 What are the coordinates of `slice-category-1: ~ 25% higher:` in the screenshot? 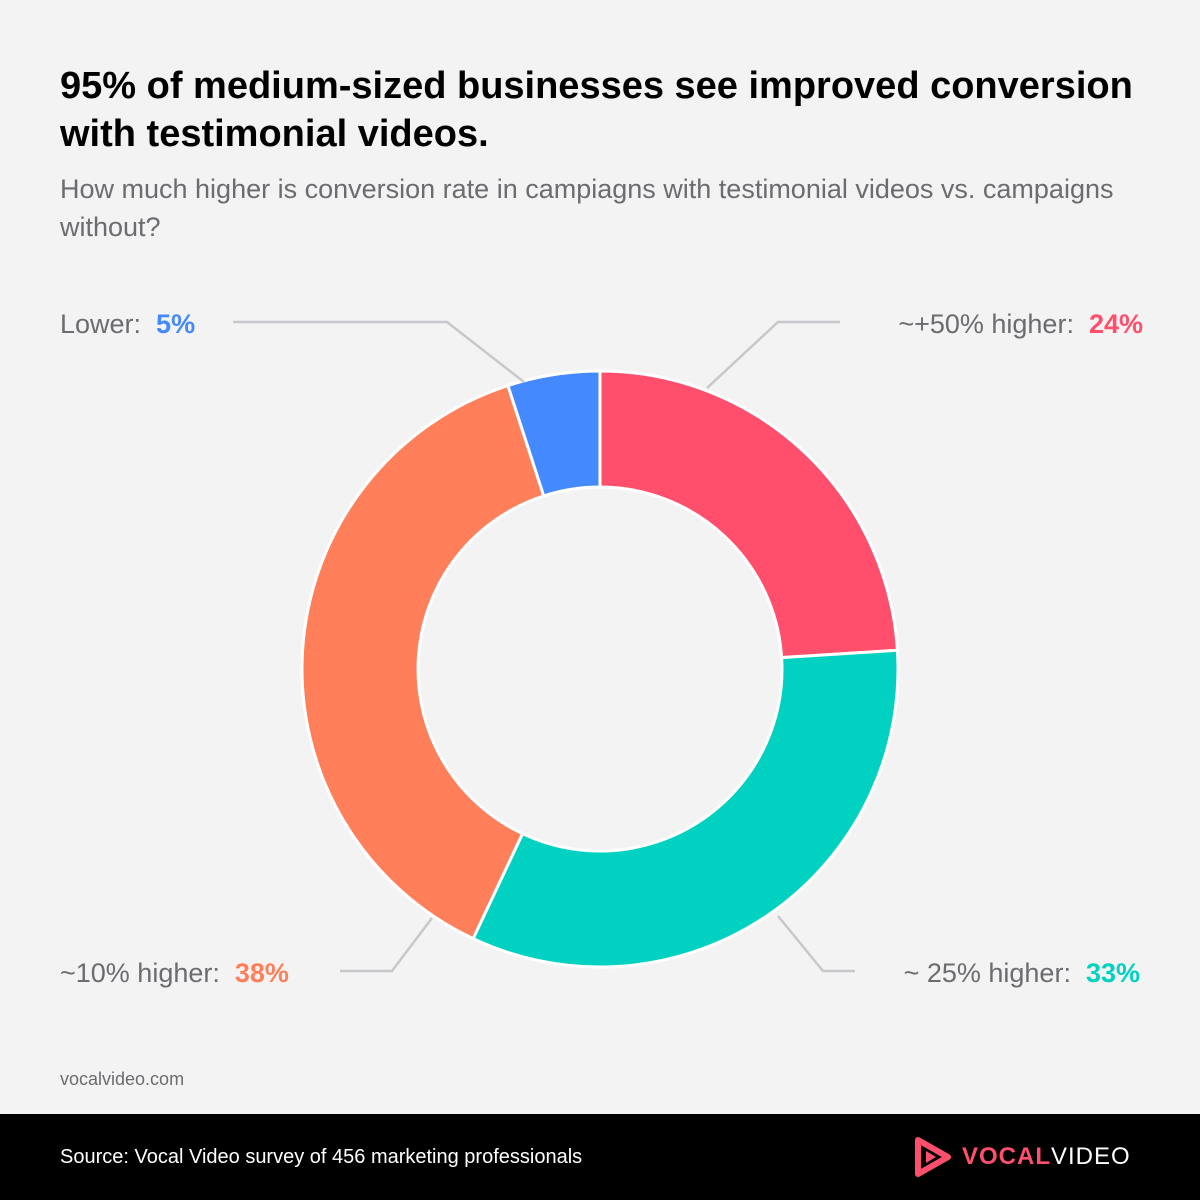 It's located at (995, 973).